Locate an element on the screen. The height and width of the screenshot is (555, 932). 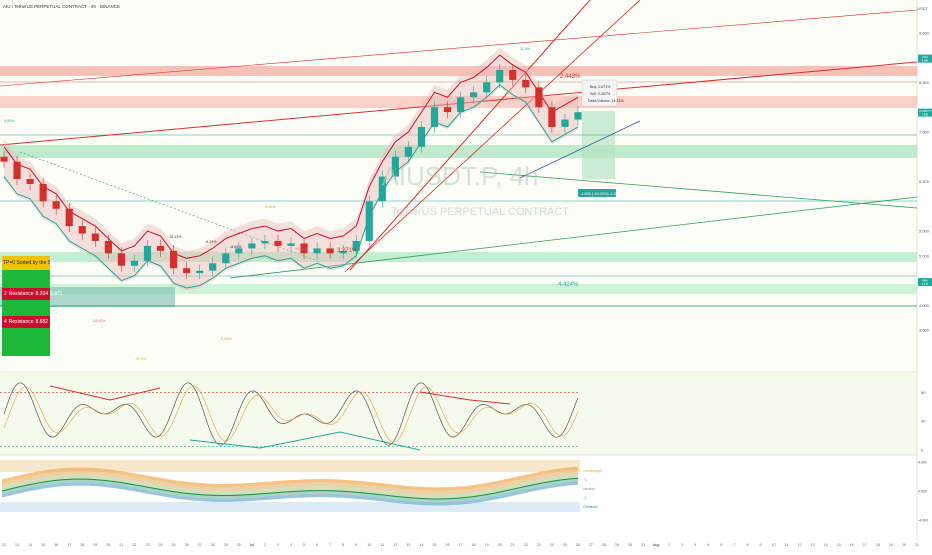
time-tick: 22 is located at coordinates (526, 545).